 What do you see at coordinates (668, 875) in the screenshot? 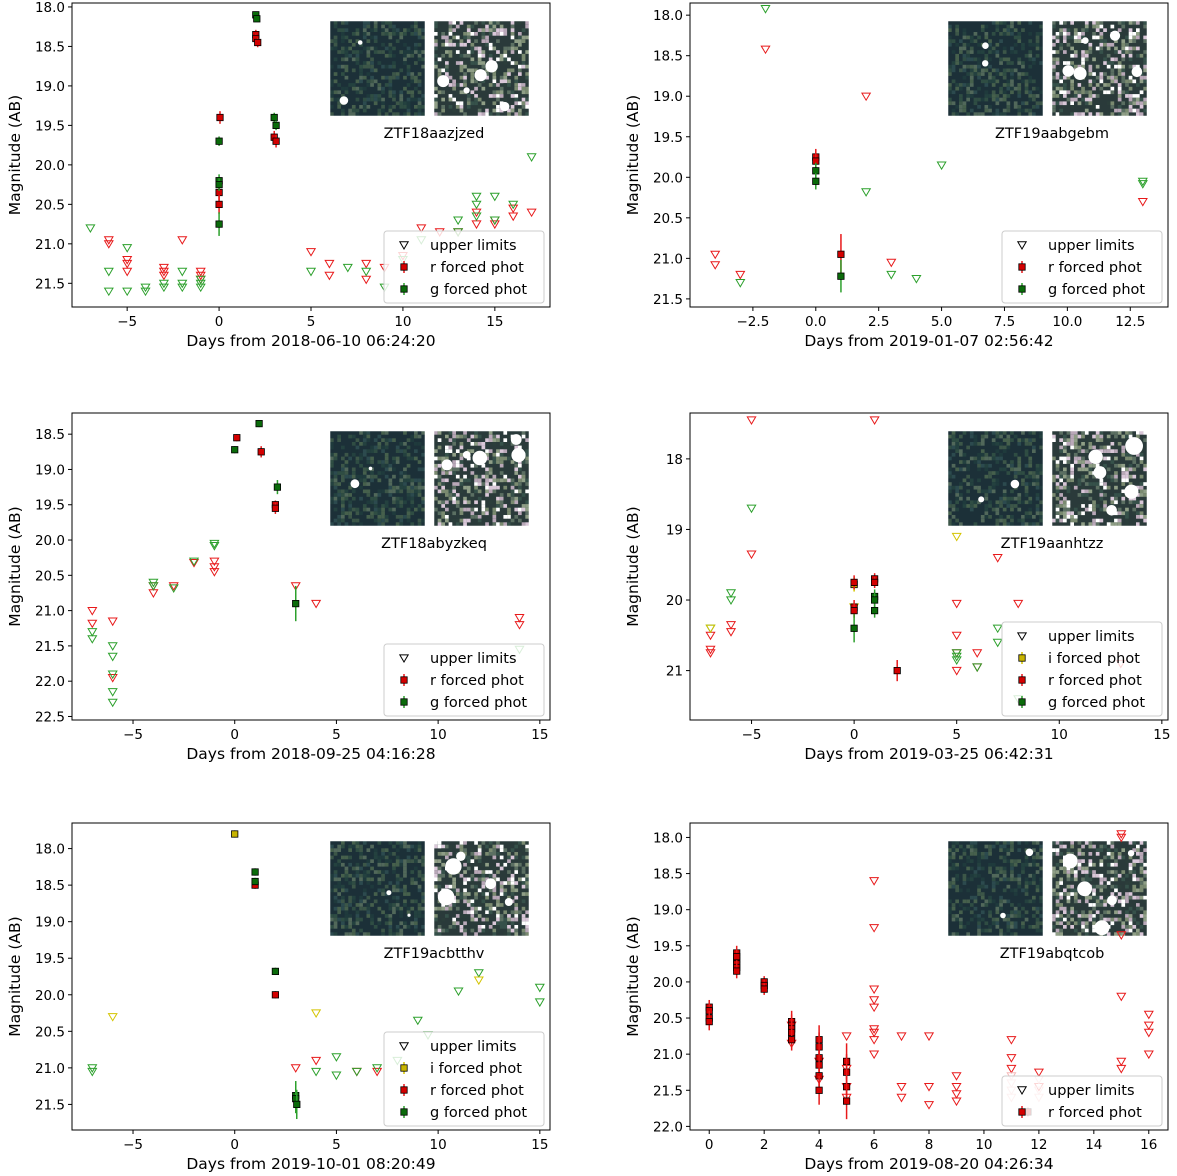
I see `y-tick-label: 18.5` at bounding box center [668, 875].